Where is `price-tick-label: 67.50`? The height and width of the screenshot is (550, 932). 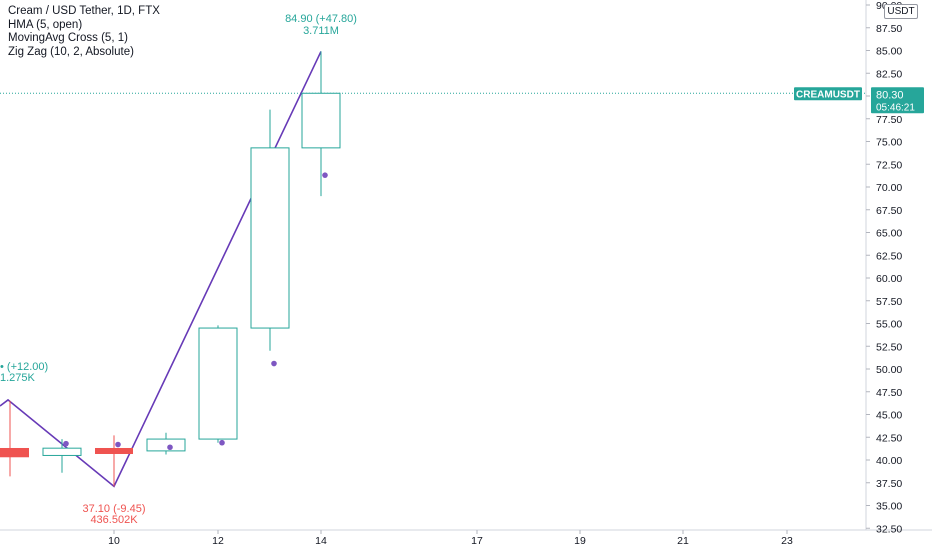
price-tick-label: 67.50 is located at coordinates (889, 211).